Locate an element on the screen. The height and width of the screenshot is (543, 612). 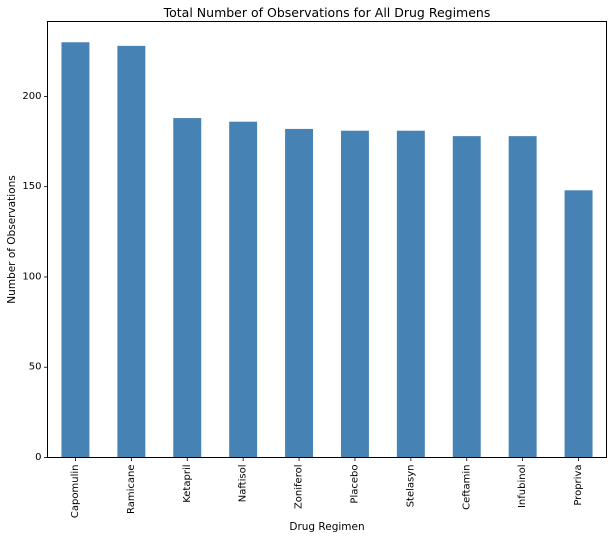
y-tick-label: 100 is located at coordinates (31, 276).